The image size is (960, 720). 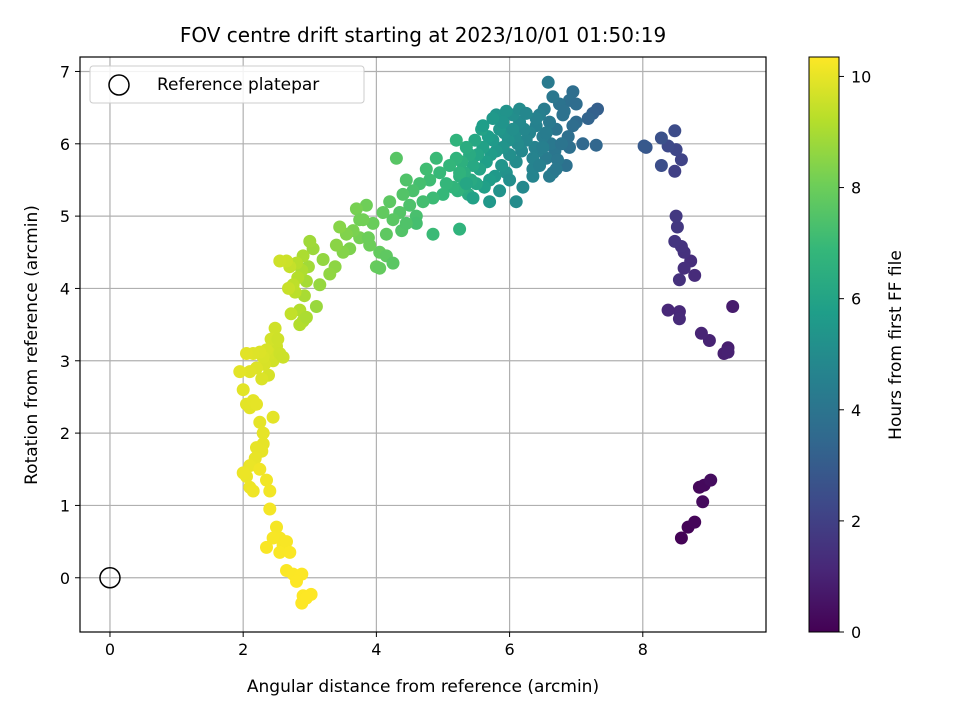 I want to click on x-tick-label: 2, so click(x=243, y=649).